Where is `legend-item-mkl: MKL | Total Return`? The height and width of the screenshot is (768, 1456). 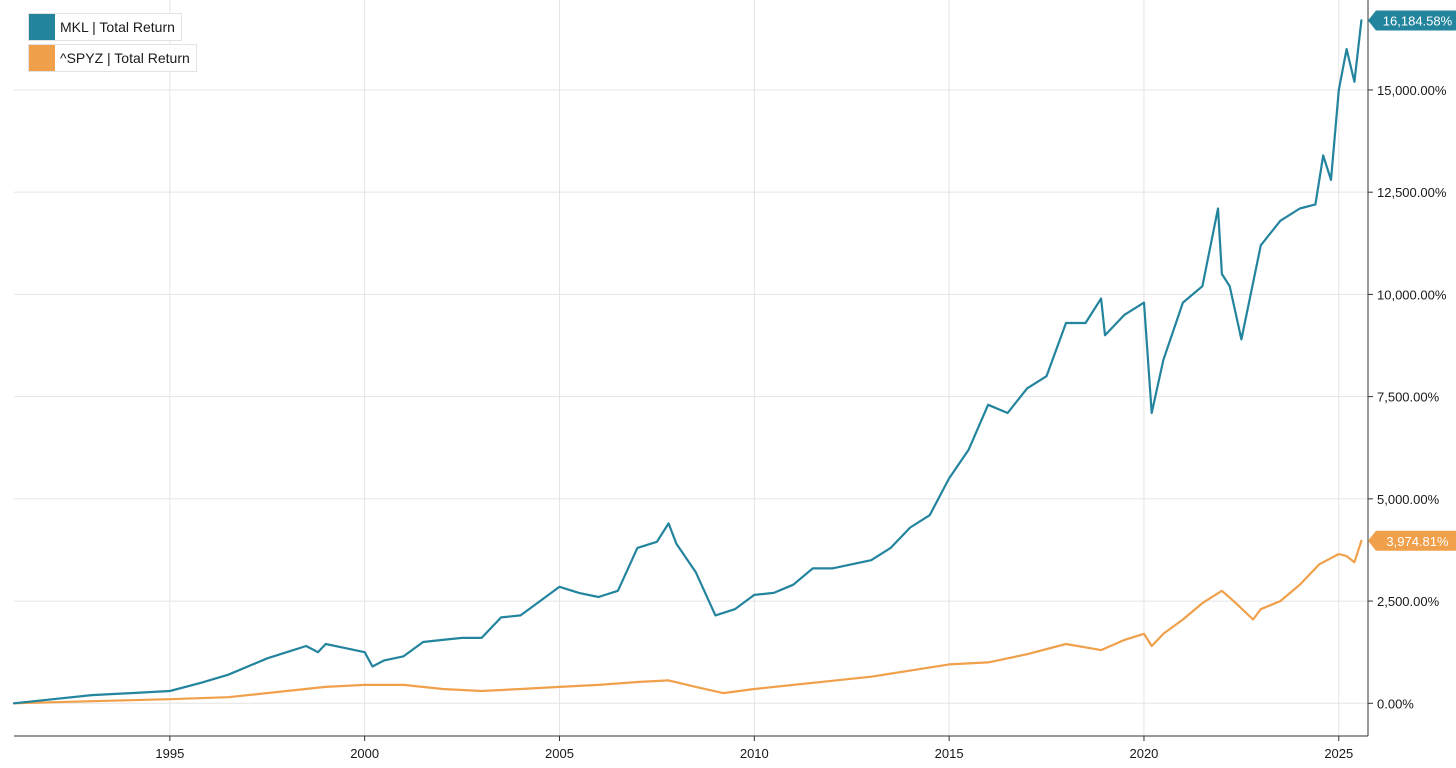 legend-item-mkl: MKL | Total Return is located at coordinates (105, 27).